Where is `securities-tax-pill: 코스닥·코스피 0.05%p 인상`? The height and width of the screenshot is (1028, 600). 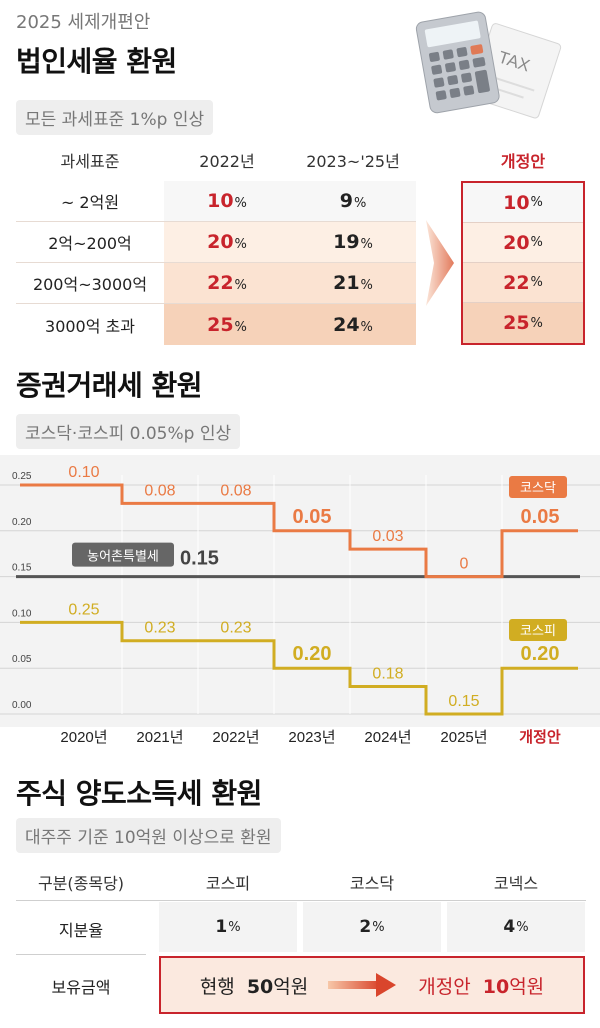
securities-tax-pill: 코스닥·코스피 0.05%p 인상 is located at coordinates (128, 431).